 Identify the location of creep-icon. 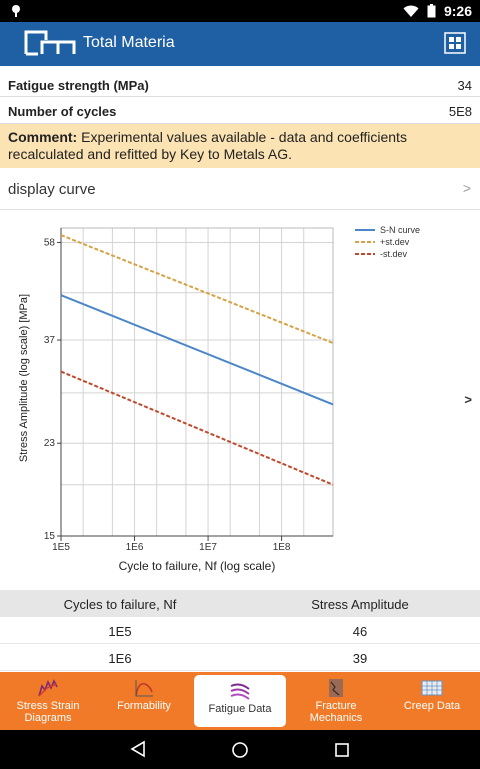
(432, 688).